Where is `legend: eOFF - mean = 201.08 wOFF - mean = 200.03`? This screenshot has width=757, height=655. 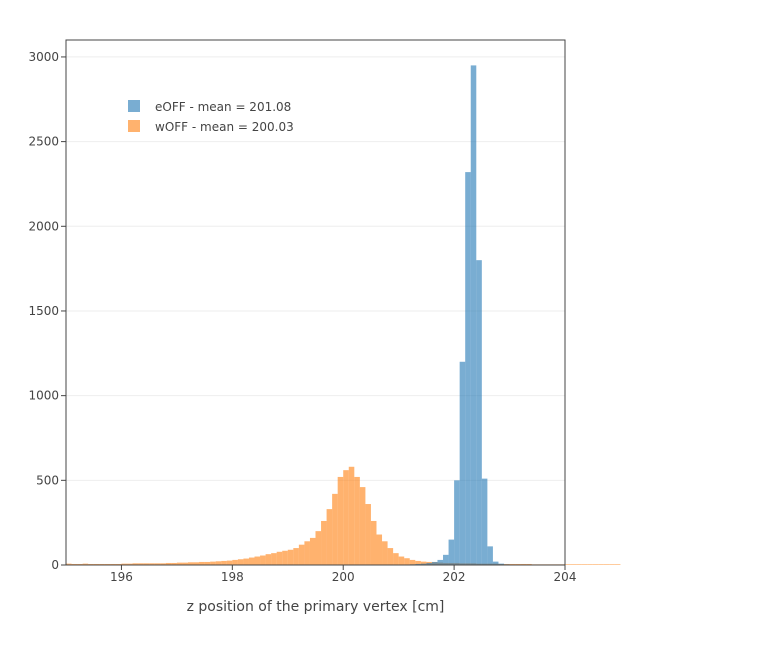
legend: eOFF - mean = 201.08 wOFF - mean = 200.03 is located at coordinates (211, 117).